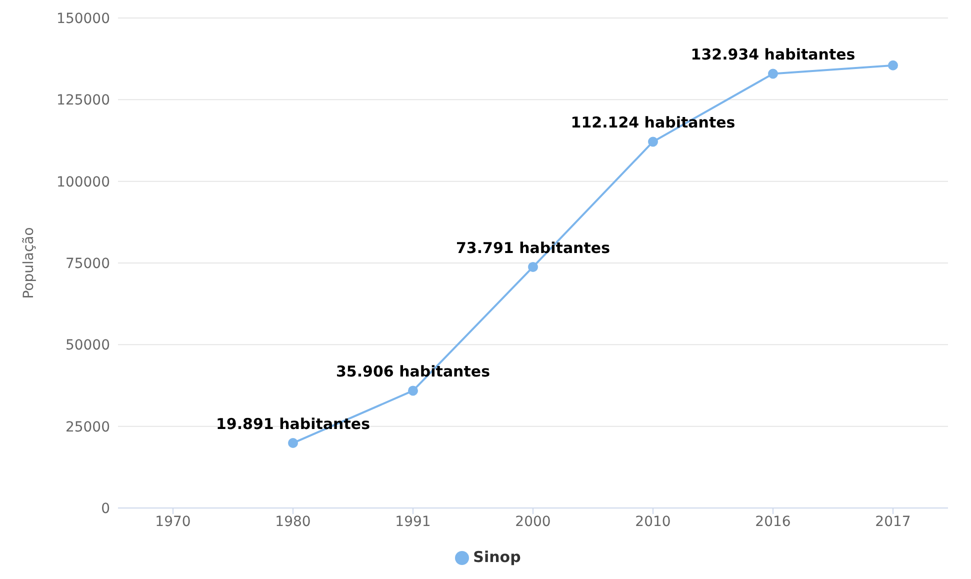  Describe the element at coordinates (87, 427) in the screenshot. I see `y-tick-label: 25000` at that location.